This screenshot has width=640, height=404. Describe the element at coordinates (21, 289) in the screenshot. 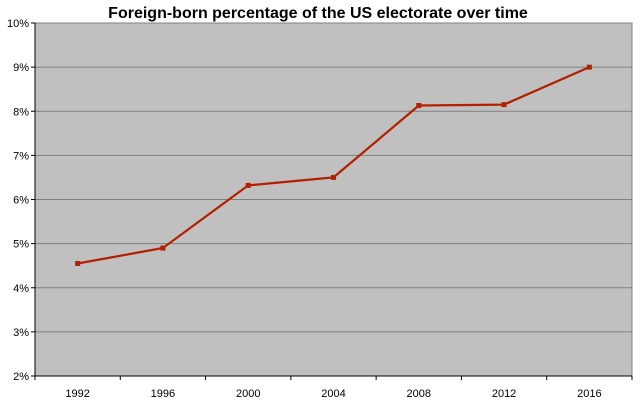

I see `y-tick-label: 4%` at that location.